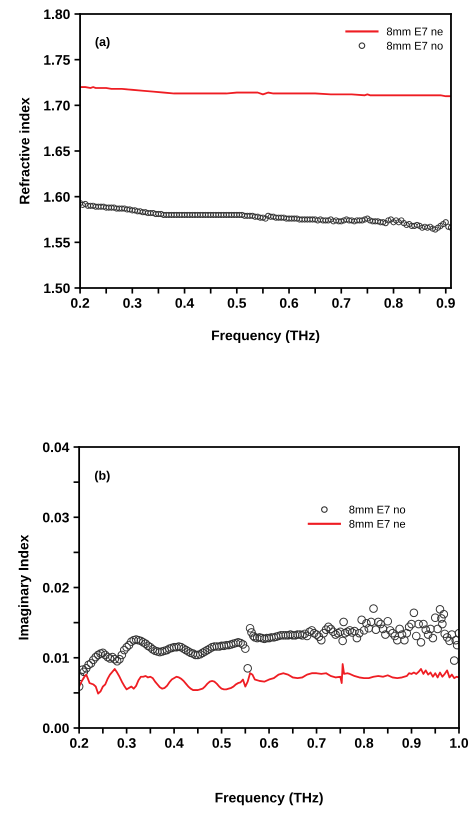 The width and height of the screenshot is (471, 824). I want to click on y-tick-label: 0.00, so click(55, 728).